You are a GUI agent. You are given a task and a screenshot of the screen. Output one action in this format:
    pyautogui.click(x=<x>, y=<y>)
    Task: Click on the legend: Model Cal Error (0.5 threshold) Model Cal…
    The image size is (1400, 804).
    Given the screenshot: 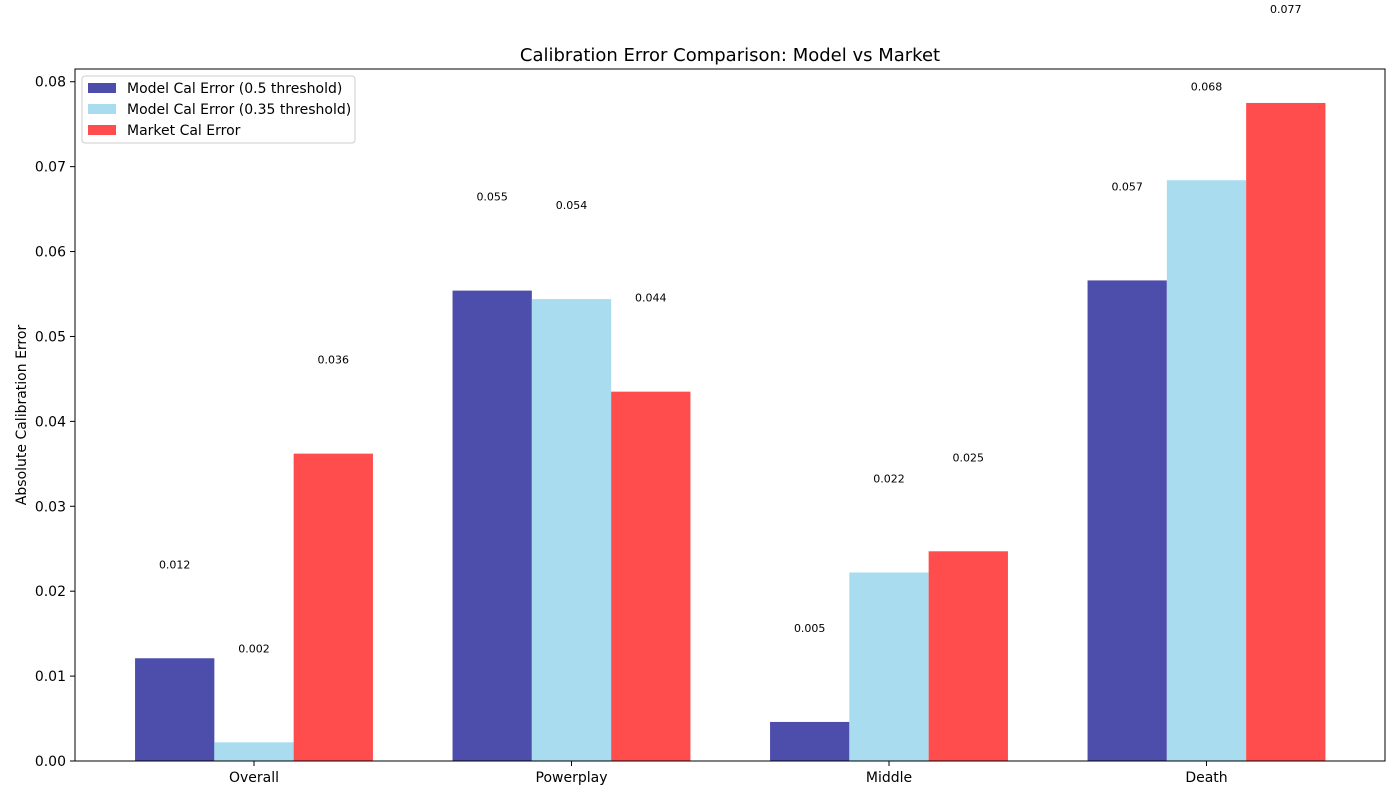 What is the action you would take?
    pyautogui.click(x=218, y=109)
    